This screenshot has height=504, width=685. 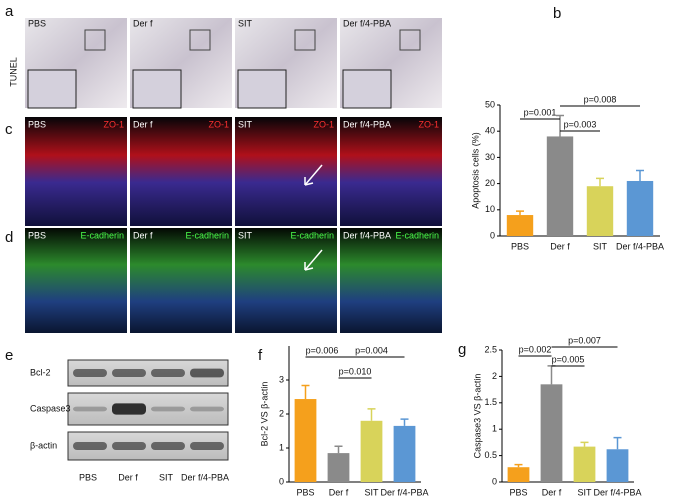 What do you see at coordinates (490, 349) in the screenshot?
I see `y-tick-label: 2.5` at bounding box center [490, 349].